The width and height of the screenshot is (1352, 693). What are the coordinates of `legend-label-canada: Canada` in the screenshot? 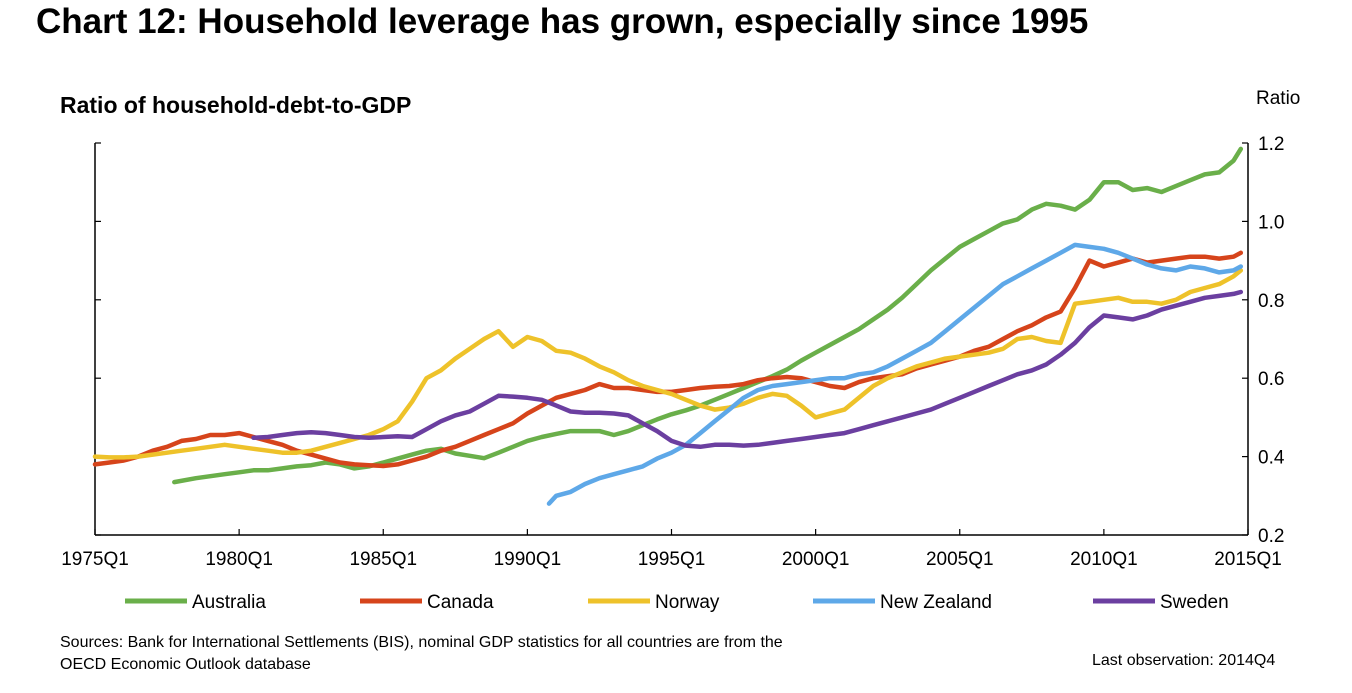 It's located at (460, 602).